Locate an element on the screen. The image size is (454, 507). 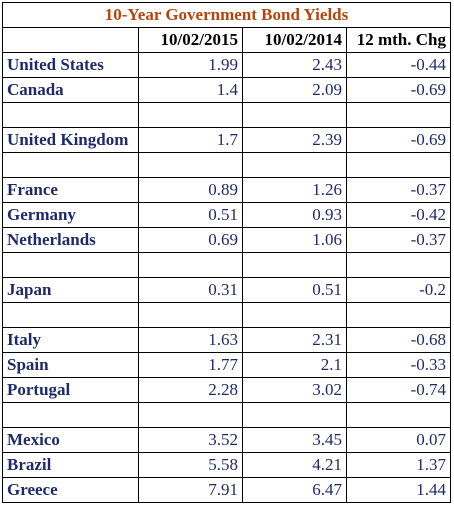
table-row: Germany 0.51 0.93 -0.42 is located at coordinates (226, 215).